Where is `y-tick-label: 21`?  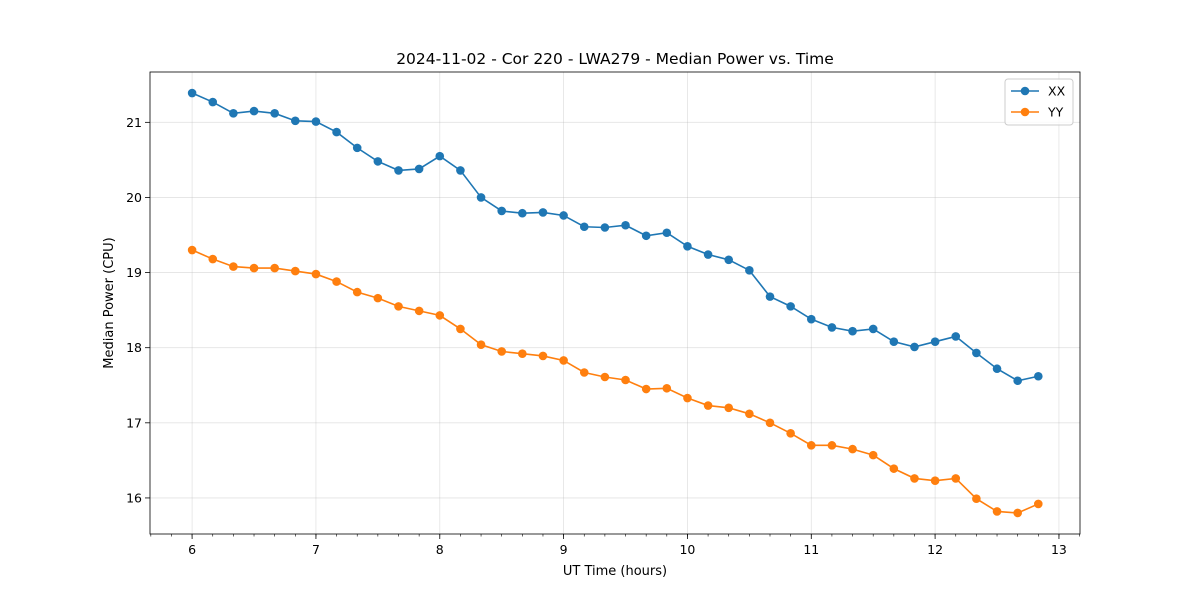
y-tick-label: 21 is located at coordinates (134, 122).